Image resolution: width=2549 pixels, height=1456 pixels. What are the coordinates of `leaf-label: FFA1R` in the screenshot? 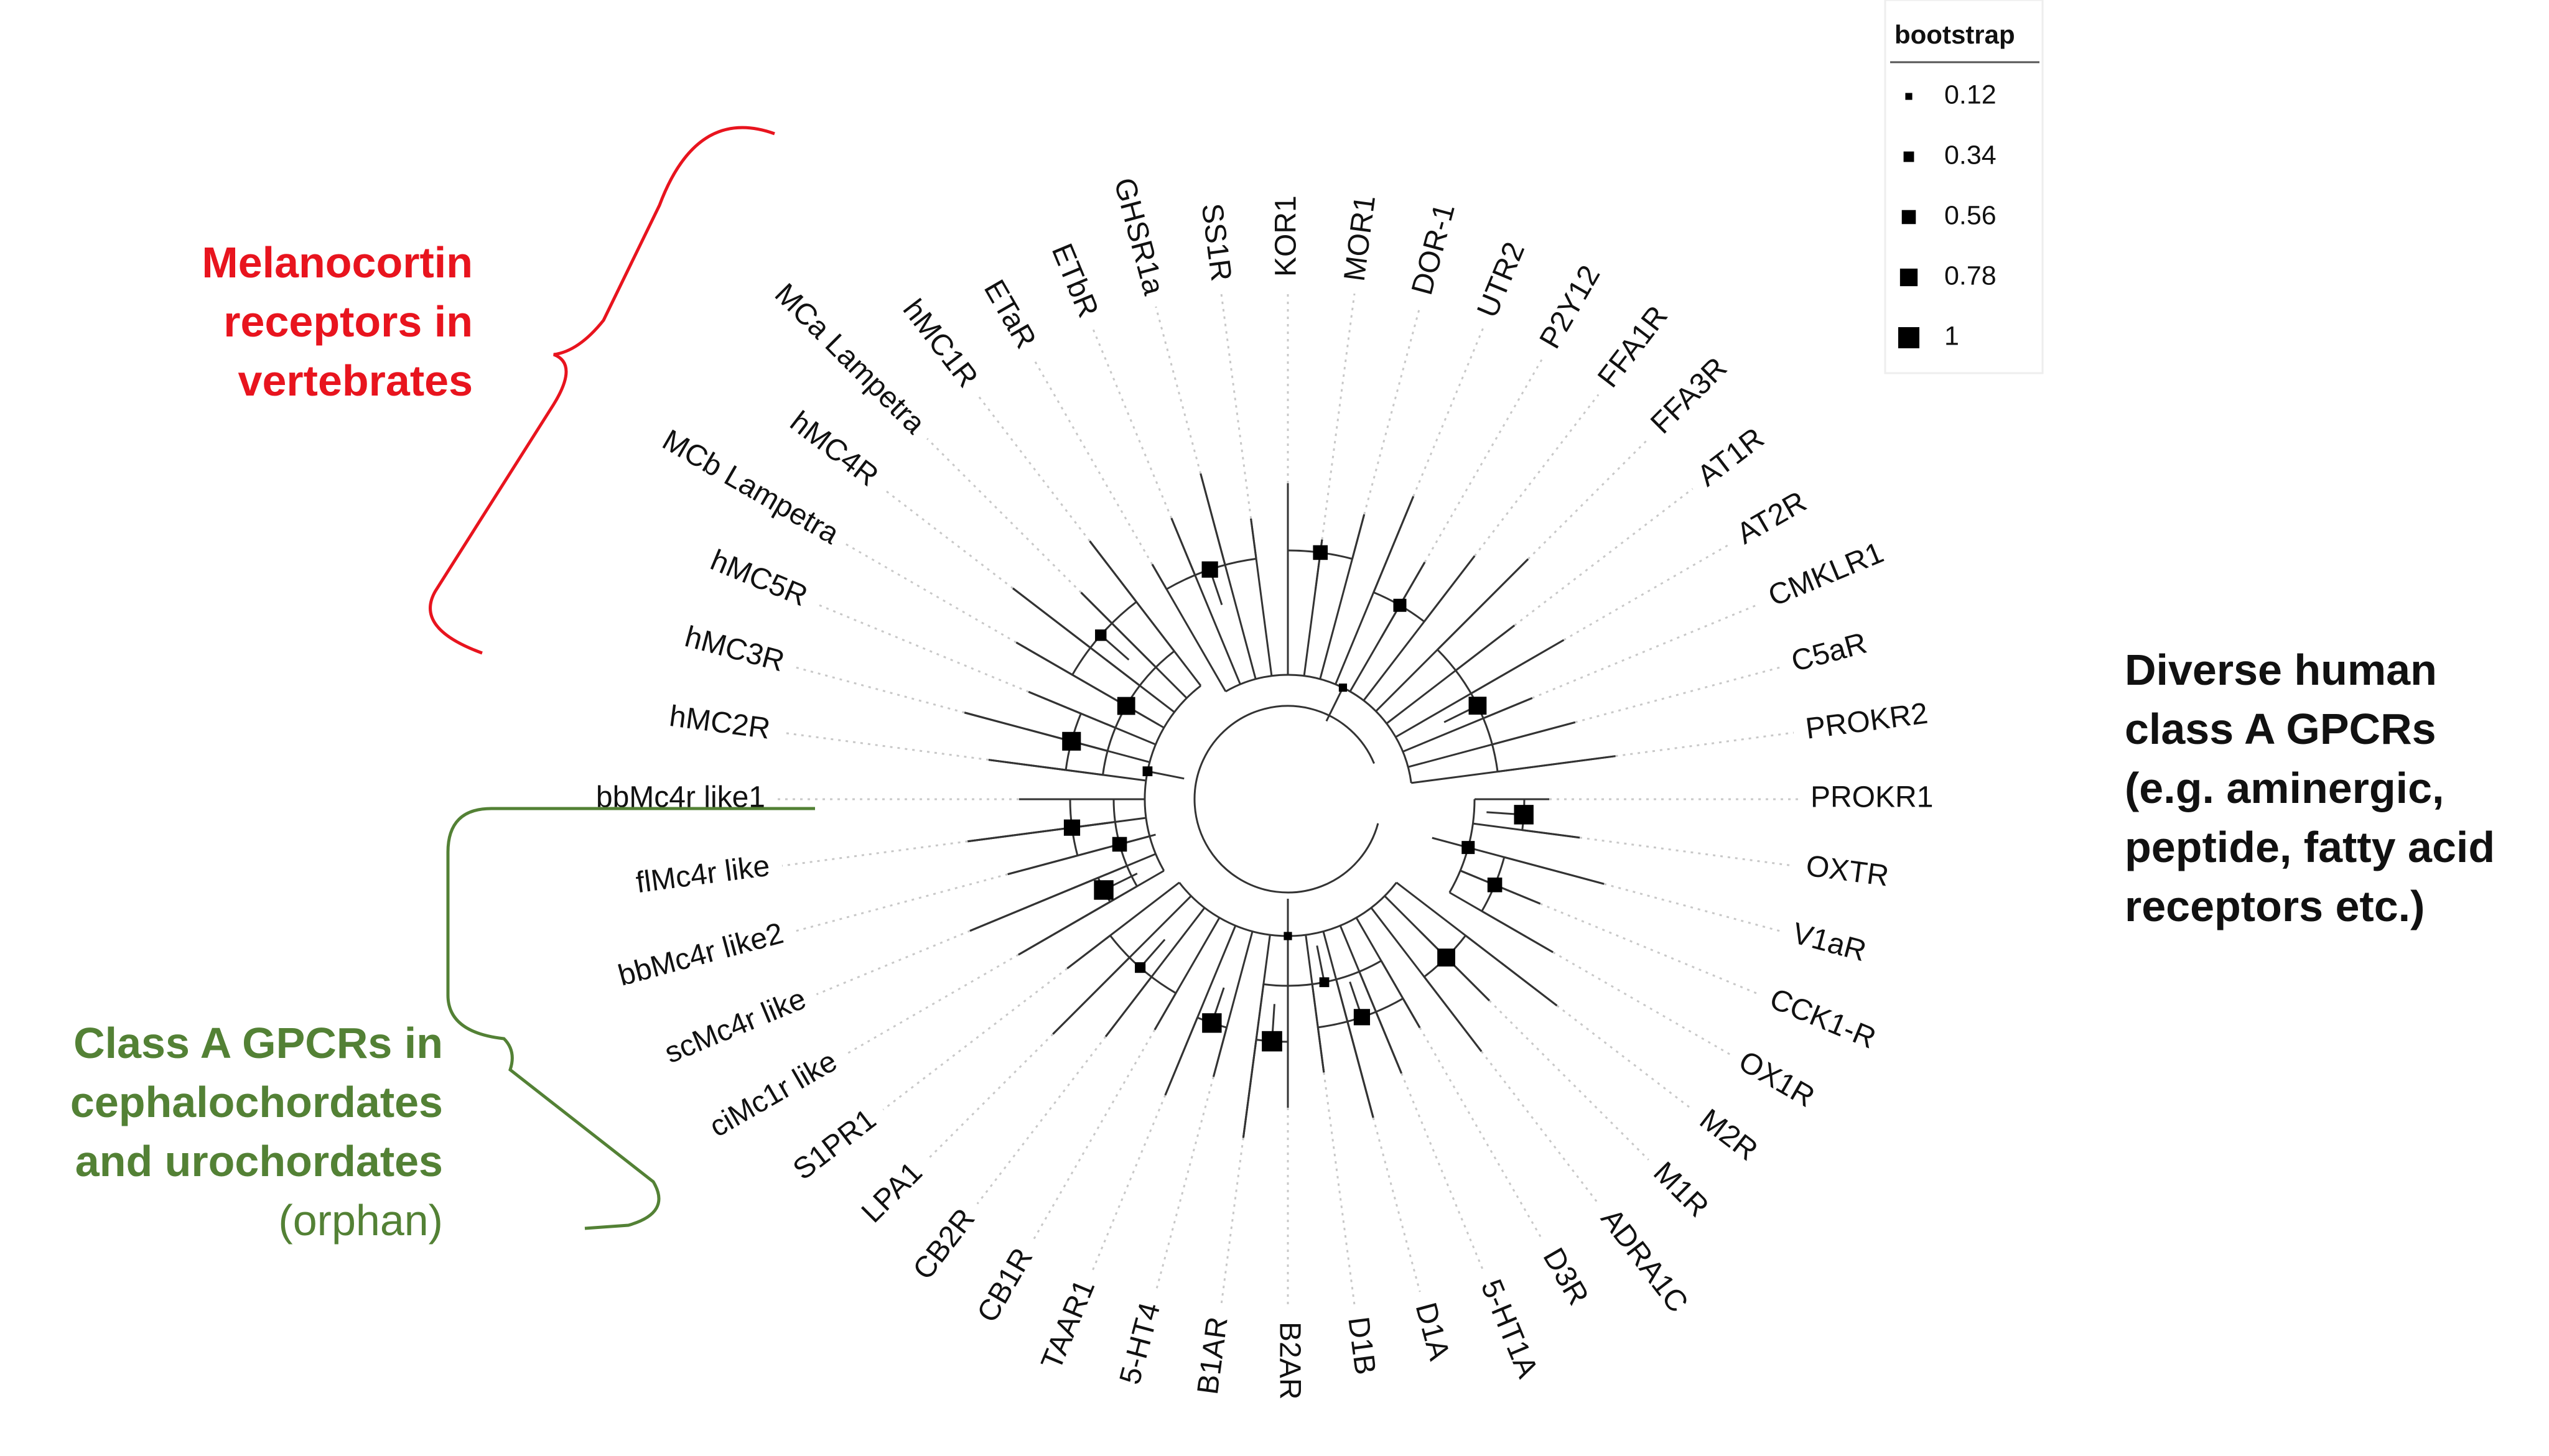 It's located at (1632, 347).